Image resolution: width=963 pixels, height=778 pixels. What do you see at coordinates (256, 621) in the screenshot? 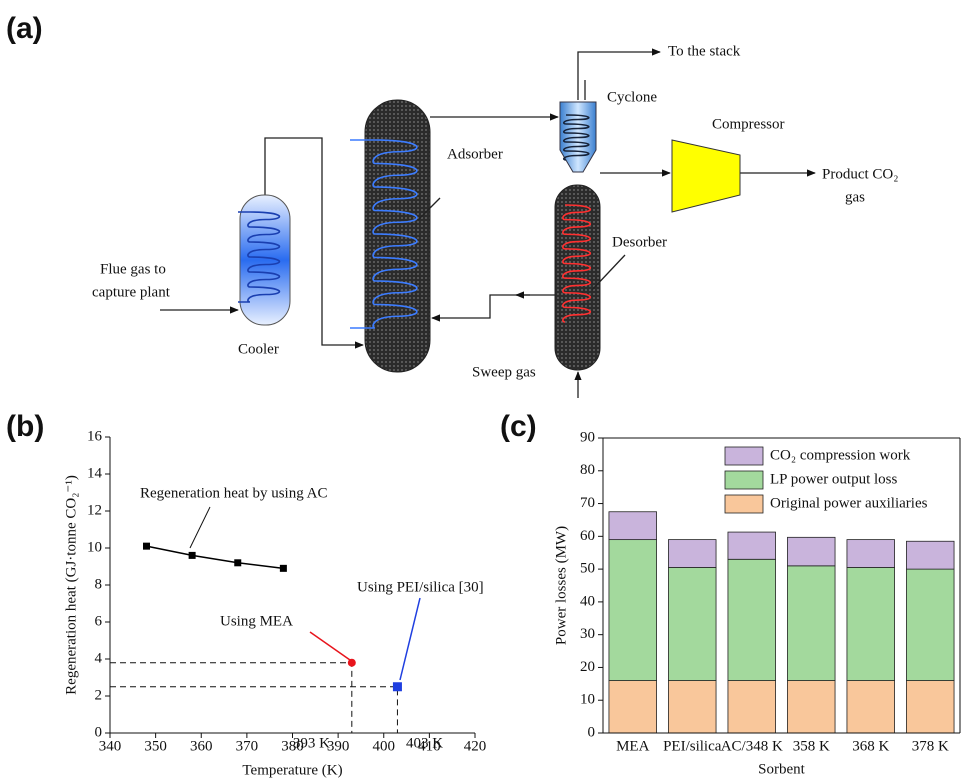
I see `annotation: Using MEA` at bounding box center [256, 621].